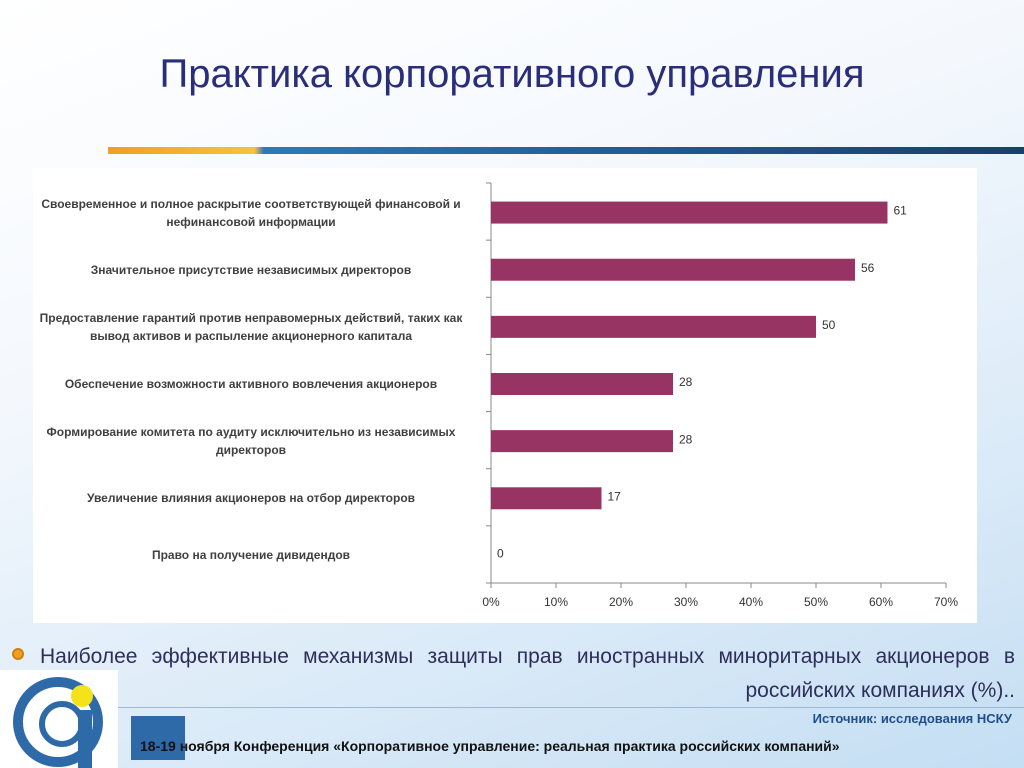  What do you see at coordinates (85, 739) in the screenshot?
I see `logo-bar` at bounding box center [85, 739].